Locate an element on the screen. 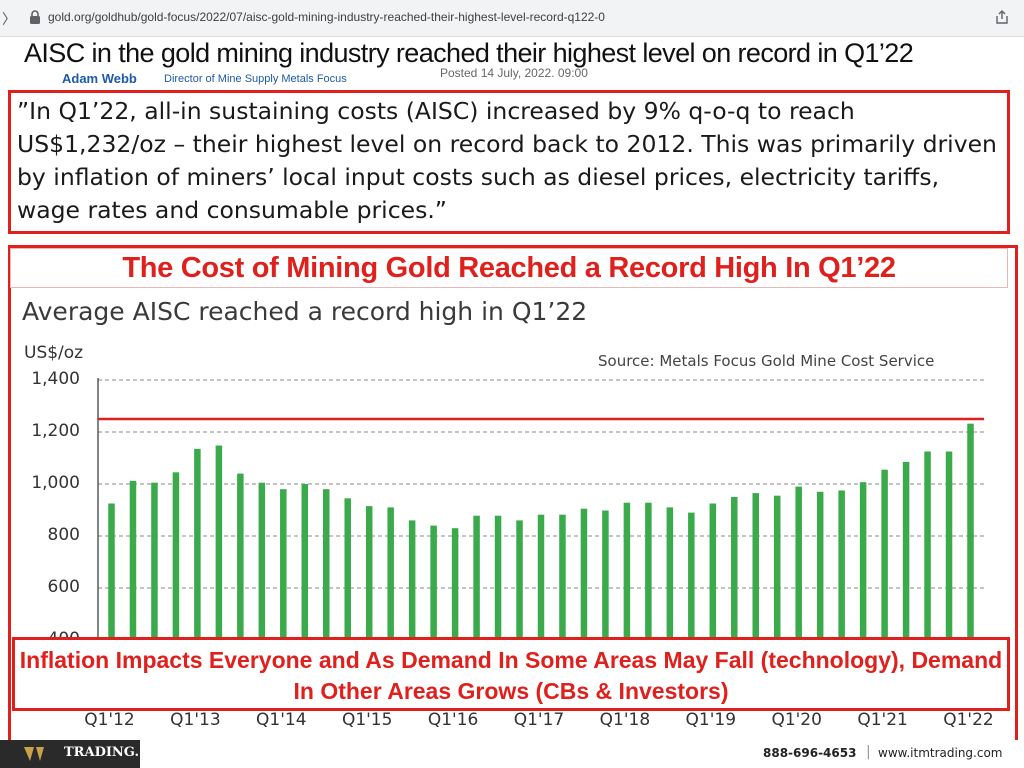 The image size is (1024, 768). y-tick-label: 800 is located at coordinates (63, 535).